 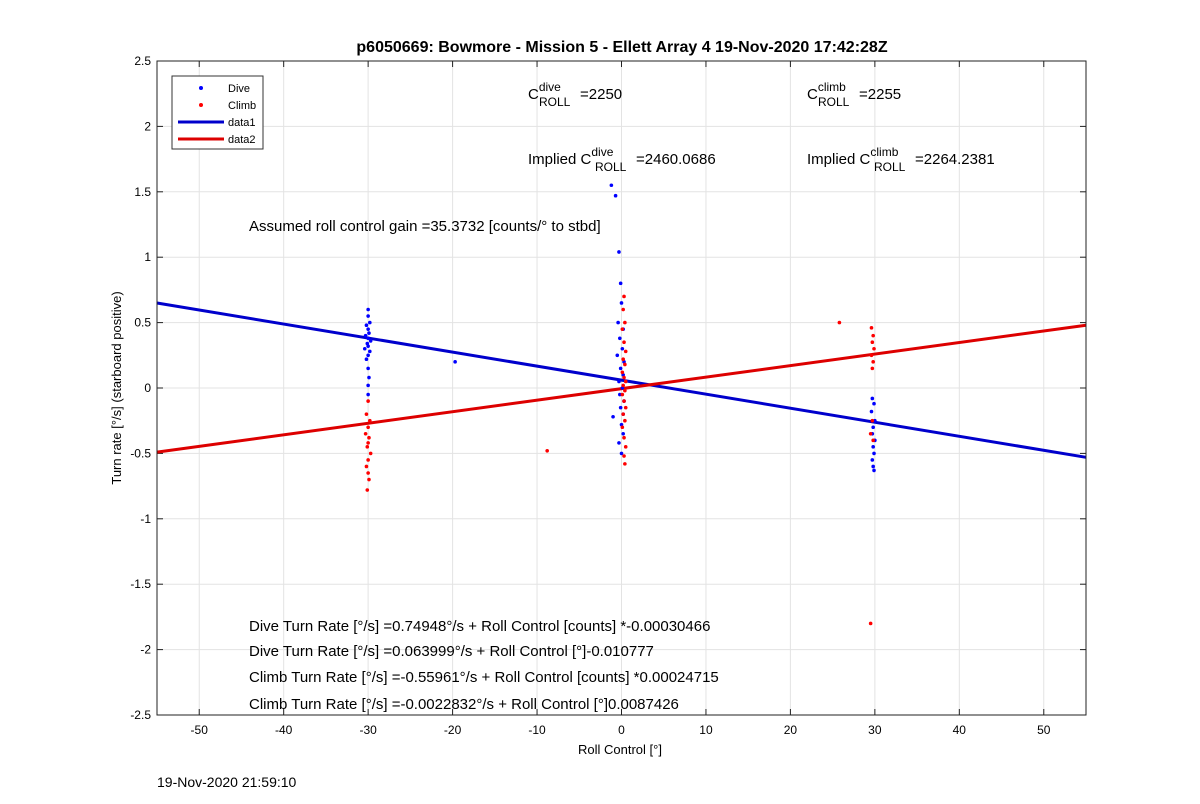 What do you see at coordinates (227, 782) in the screenshot?
I see `generated-timestamp: 19-Nov-2020 21:59:10` at bounding box center [227, 782].